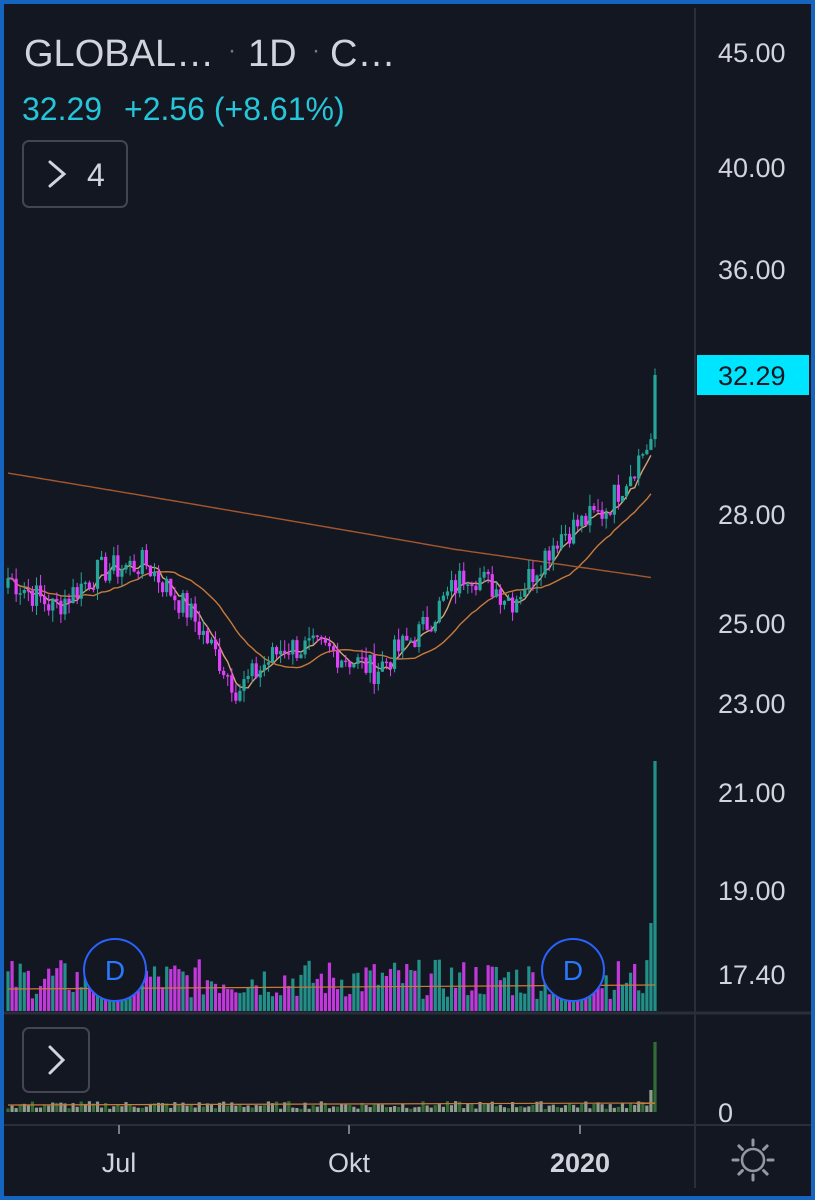 The image size is (815, 1200). What do you see at coordinates (753, 1160) in the screenshot?
I see `gear-icon` at bounding box center [753, 1160].